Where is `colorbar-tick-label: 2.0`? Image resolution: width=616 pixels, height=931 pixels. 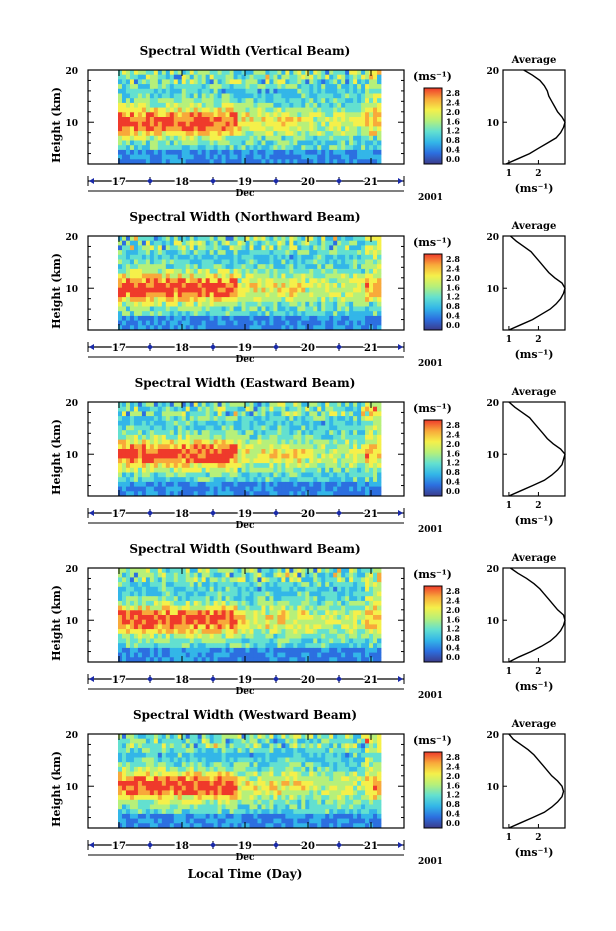
colorbar-tick-label: 2.0 is located at coordinates (453, 112).